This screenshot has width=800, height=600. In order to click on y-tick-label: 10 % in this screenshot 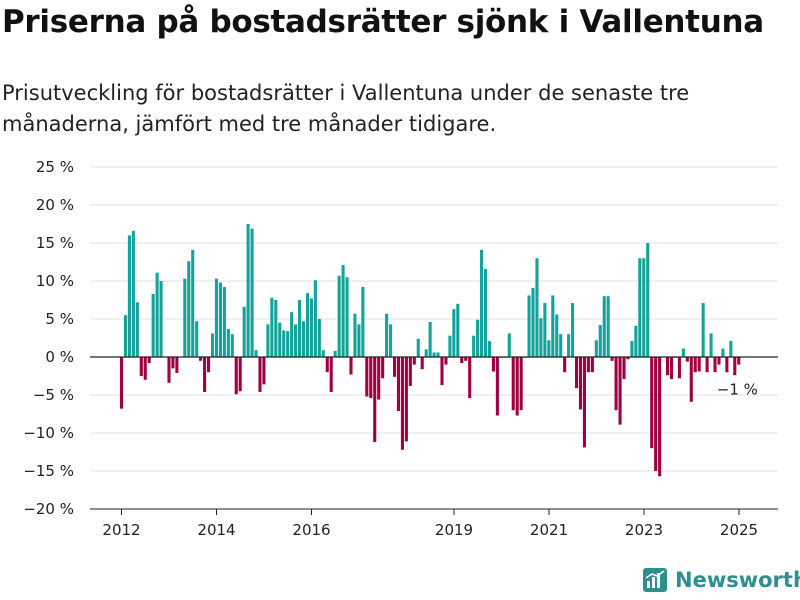, I will do `click(55, 281)`.